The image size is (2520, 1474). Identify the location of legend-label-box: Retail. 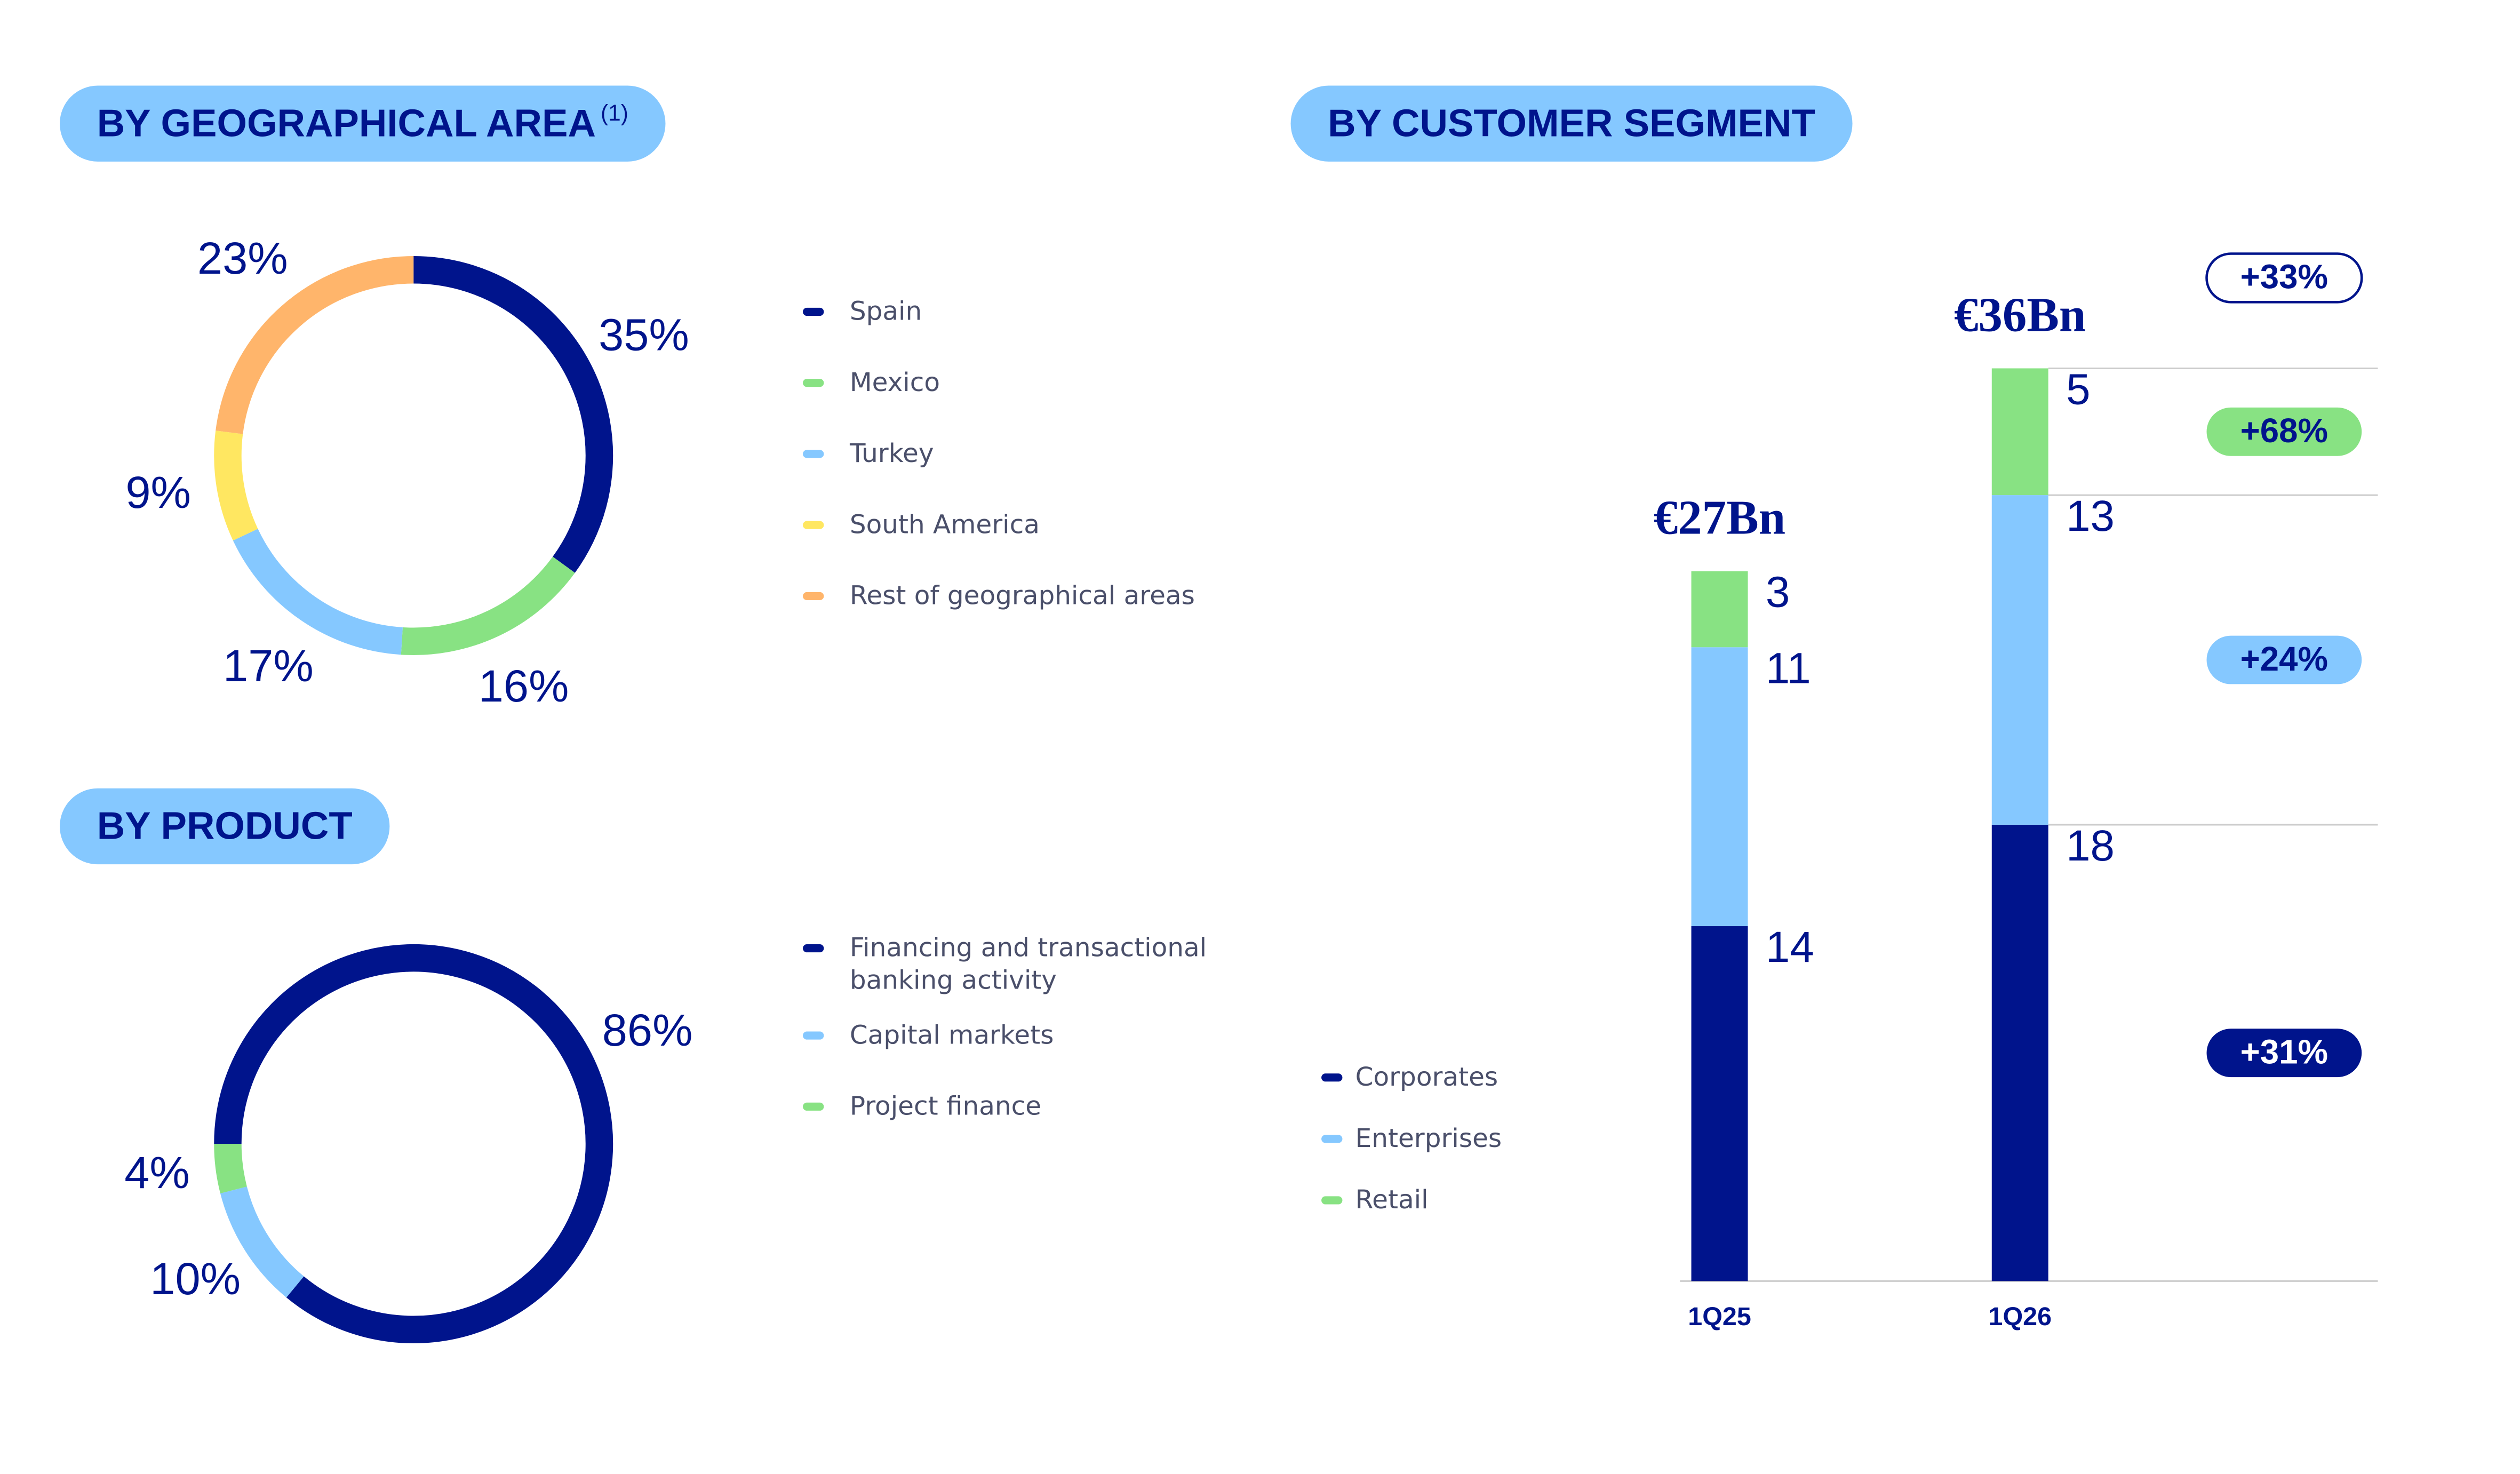
(1392, 1199).